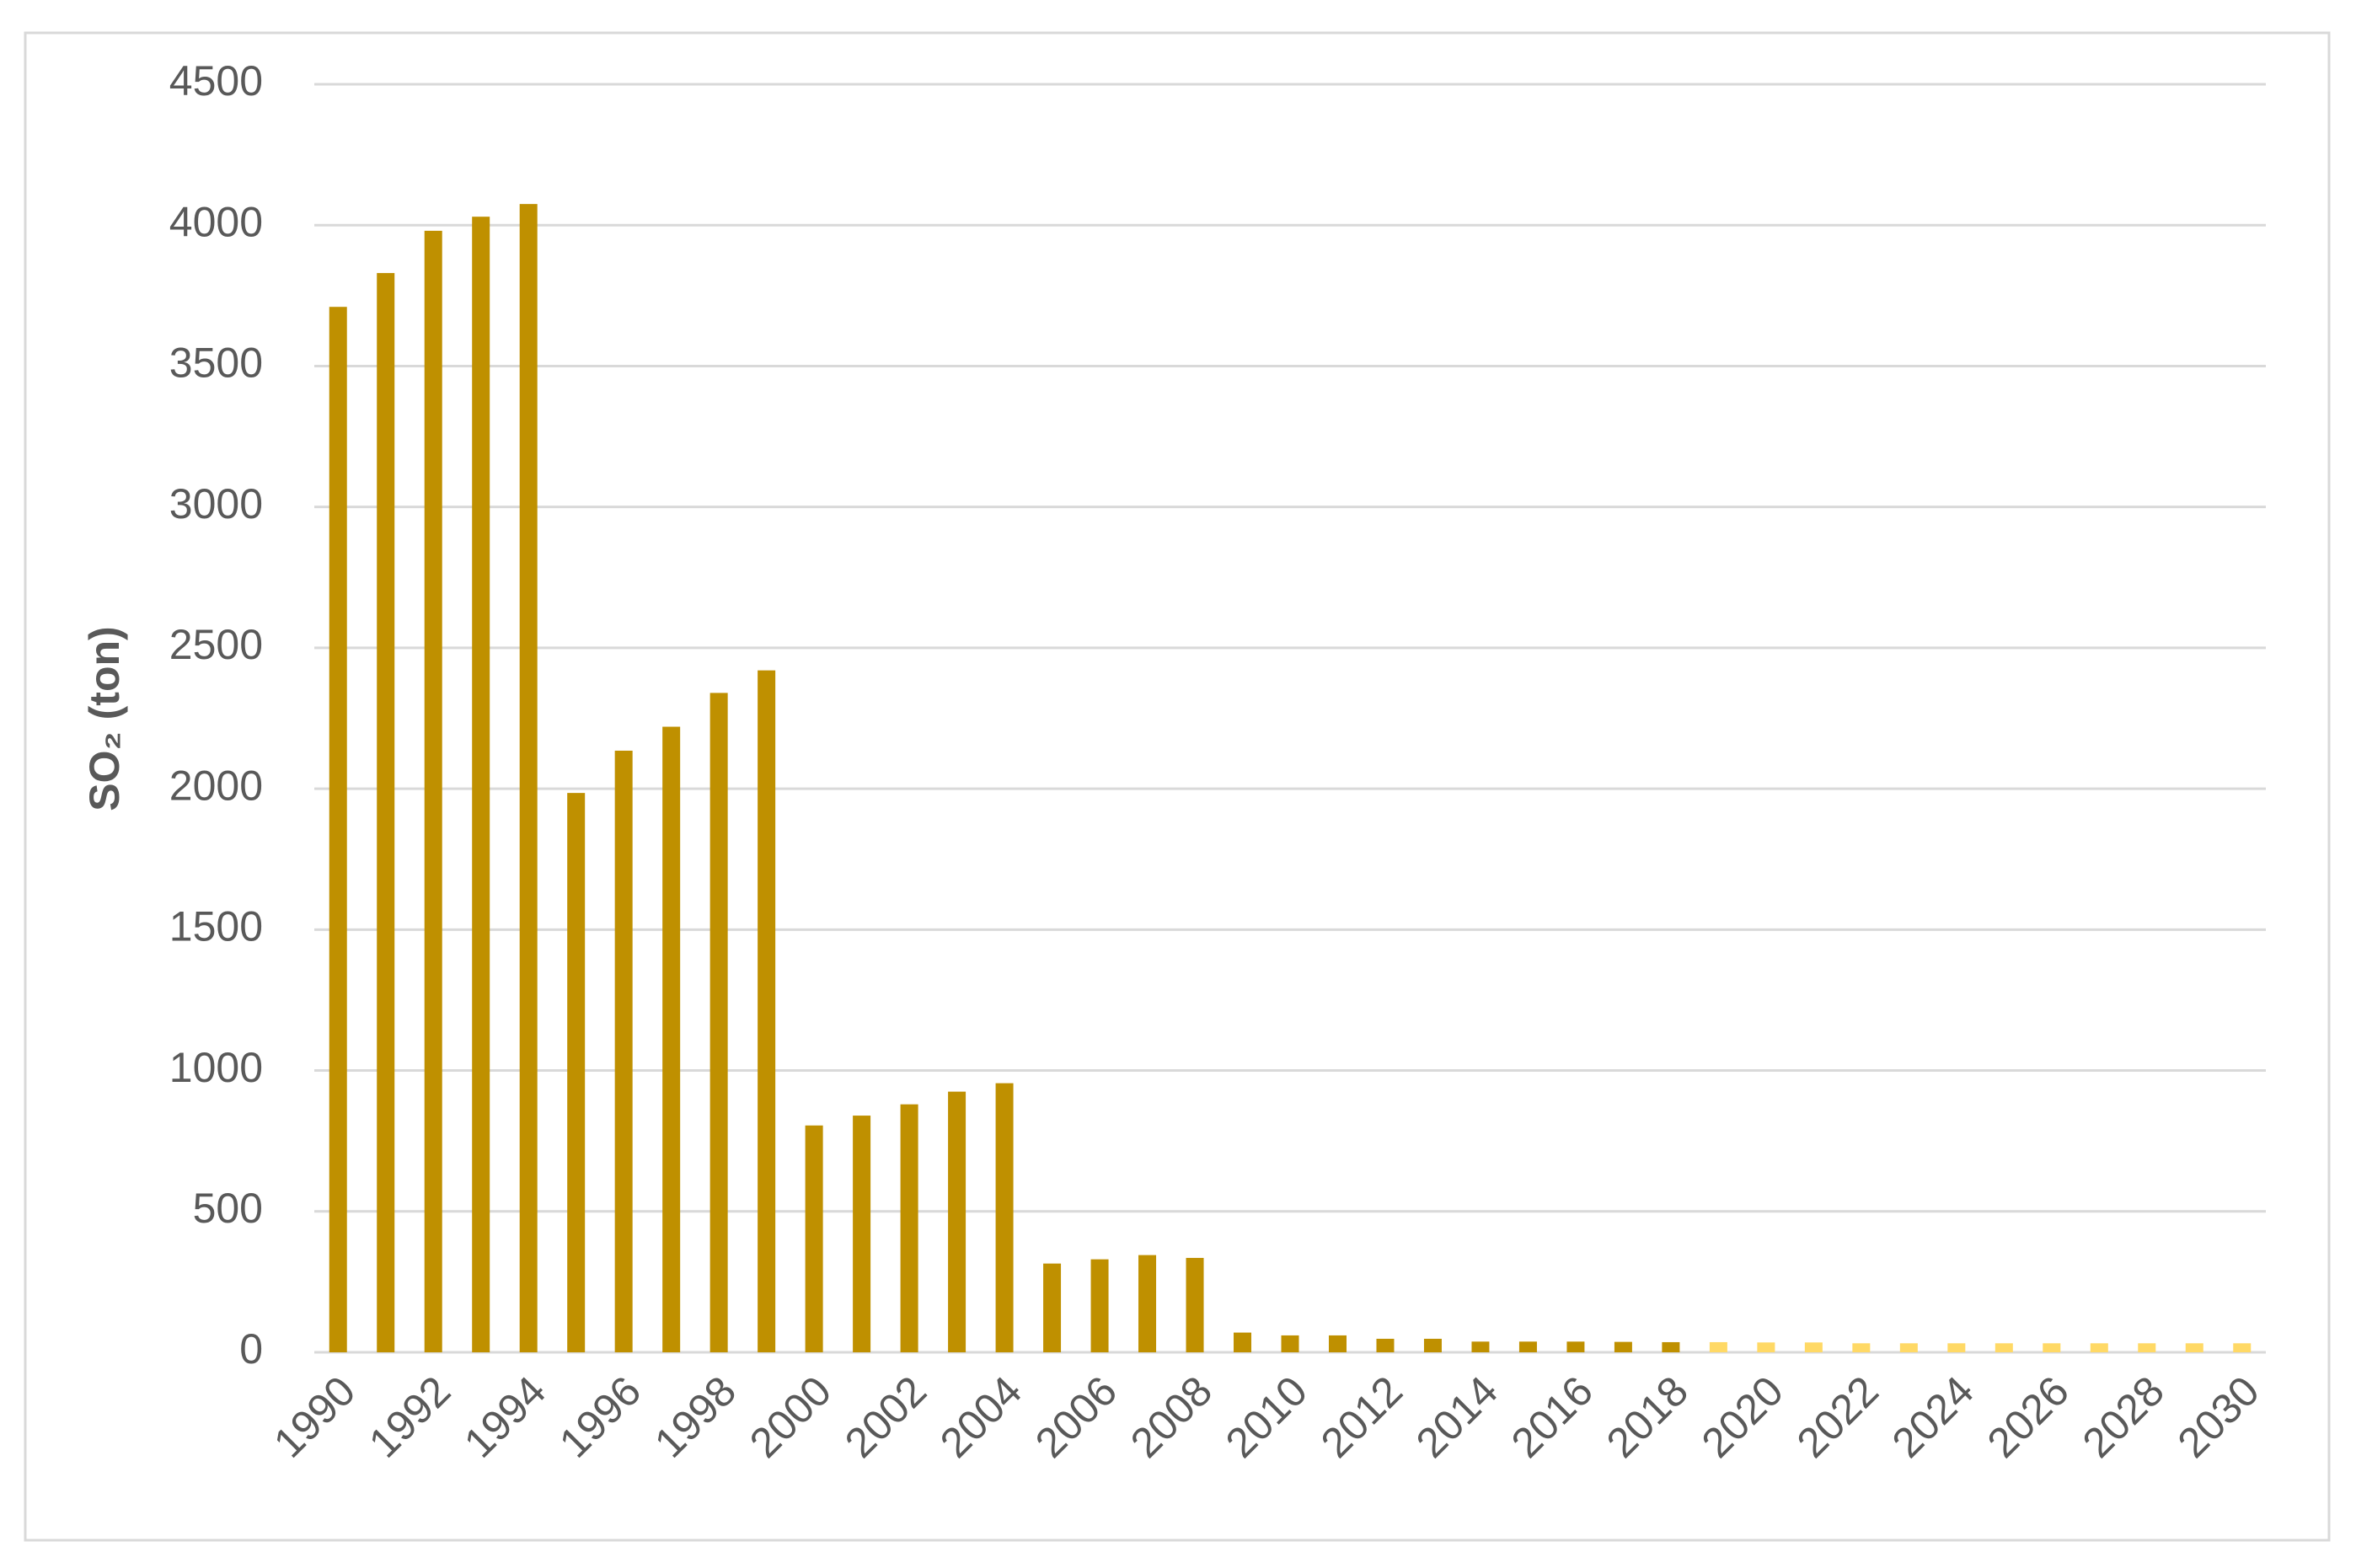 This screenshot has width=2356, height=1568. What do you see at coordinates (216, 503) in the screenshot?
I see `y-tick-label: 3000` at bounding box center [216, 503].